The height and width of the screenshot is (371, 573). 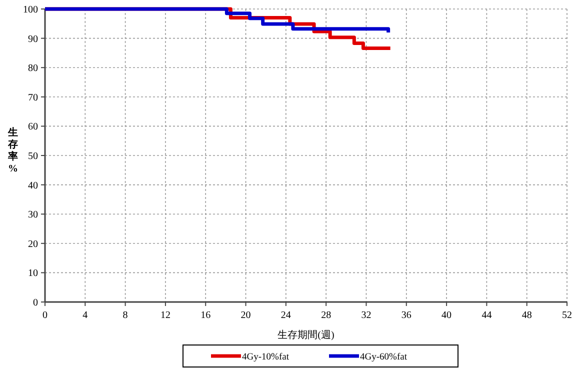 I want to click on y-tick-label: 70, so click(x=33, y=98).